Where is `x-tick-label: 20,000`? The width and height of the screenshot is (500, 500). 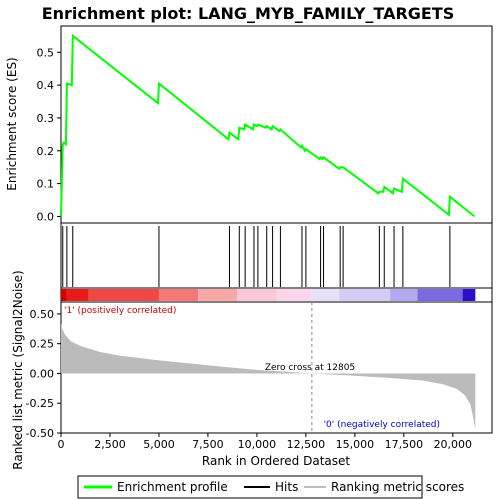 x-tick-label: 20,000 is located at coordinates (453, 444).